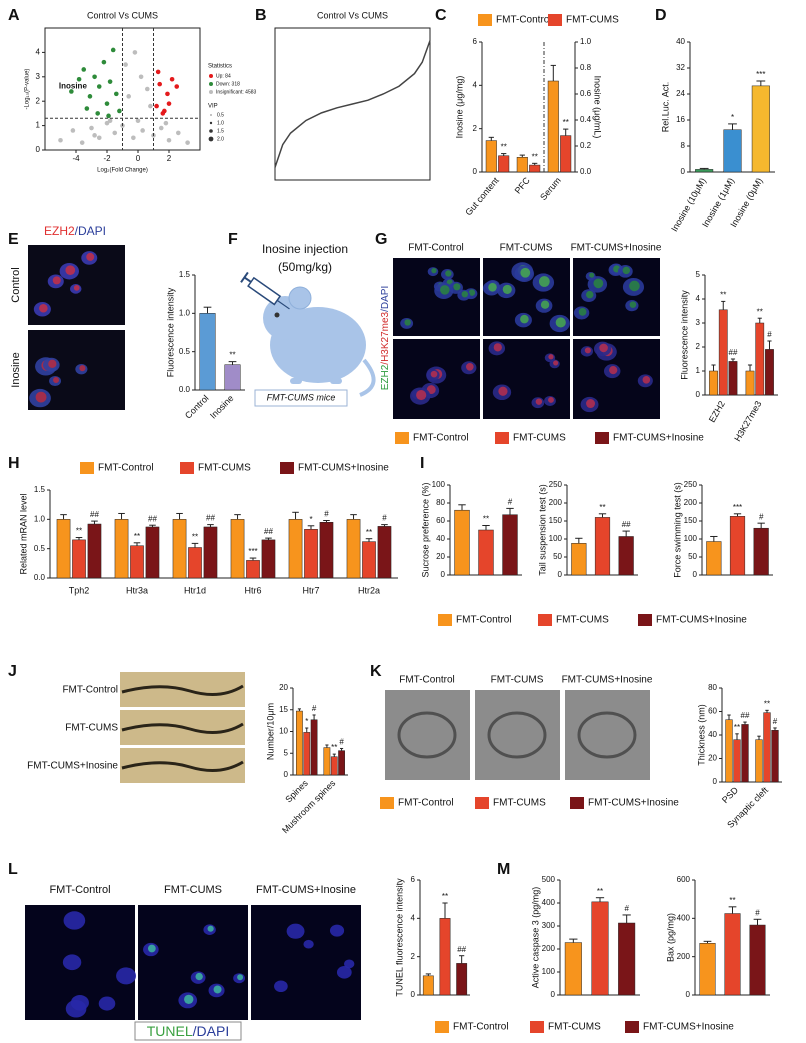 The height and width of the screenshot is (1043, 806). What do you see at coordinates (23, 533) in the screenshot?
I see `axis-label: Related mRAN level` at bounding box center [23, 533].